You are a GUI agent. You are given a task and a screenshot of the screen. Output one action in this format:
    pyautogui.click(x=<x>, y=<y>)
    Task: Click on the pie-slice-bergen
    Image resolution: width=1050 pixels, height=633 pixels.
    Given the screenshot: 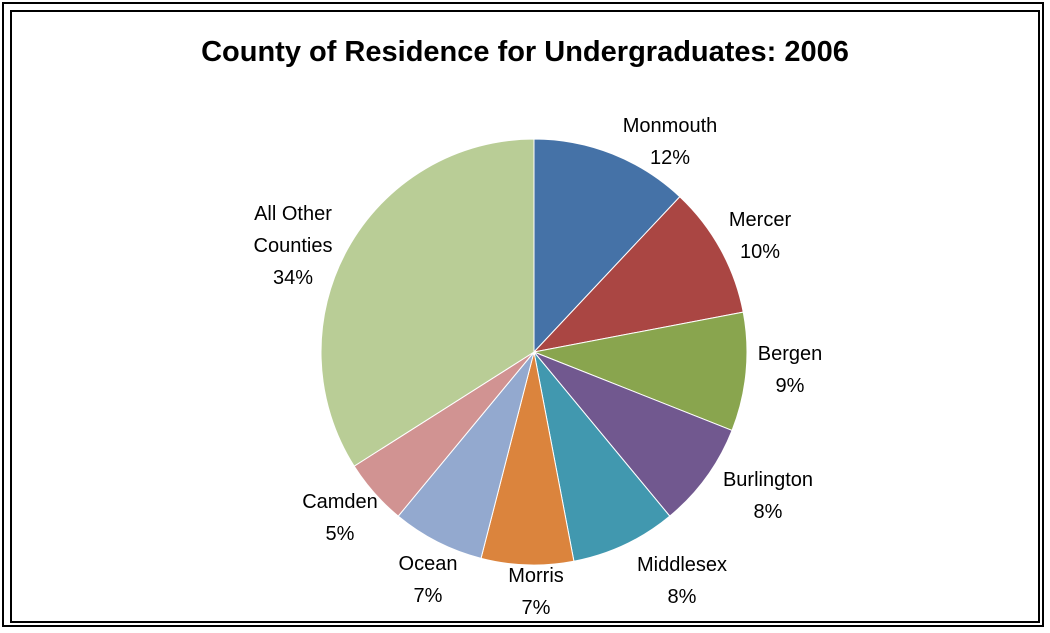 What is the action you would take?
    pyautogui.click(x=640, y=371)
    